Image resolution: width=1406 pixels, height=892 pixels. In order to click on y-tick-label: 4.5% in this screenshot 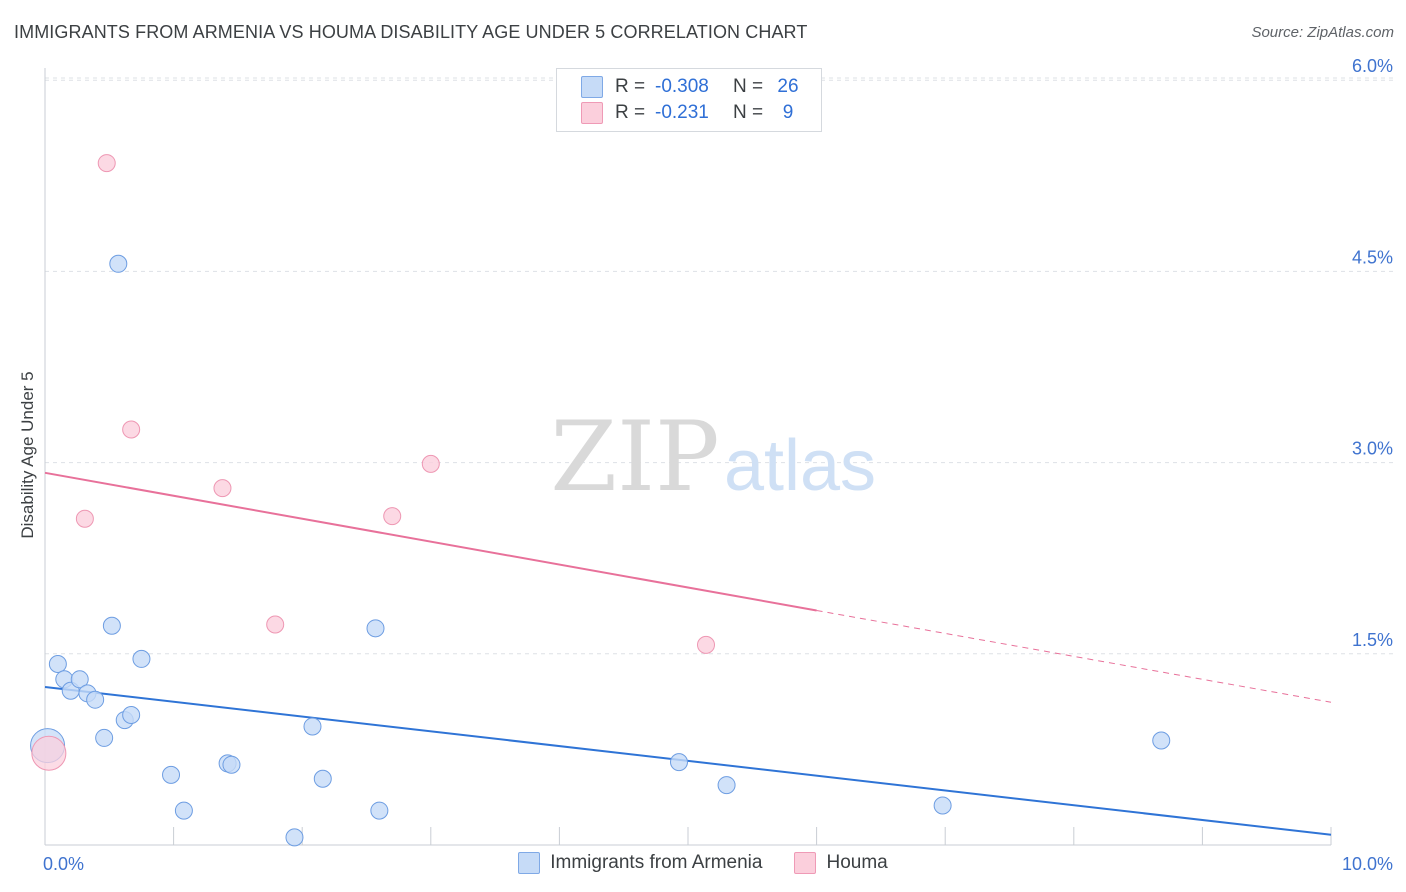, I will do `click(1372, 257)`.